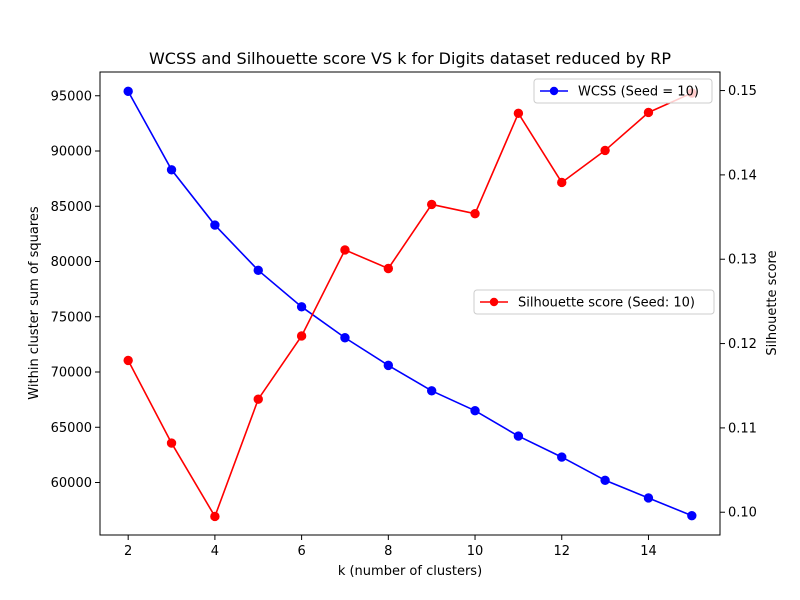 The image size is (800, 600). I want to click on legend-2: Silhouette score (Seed: 10), so click(594, 302).